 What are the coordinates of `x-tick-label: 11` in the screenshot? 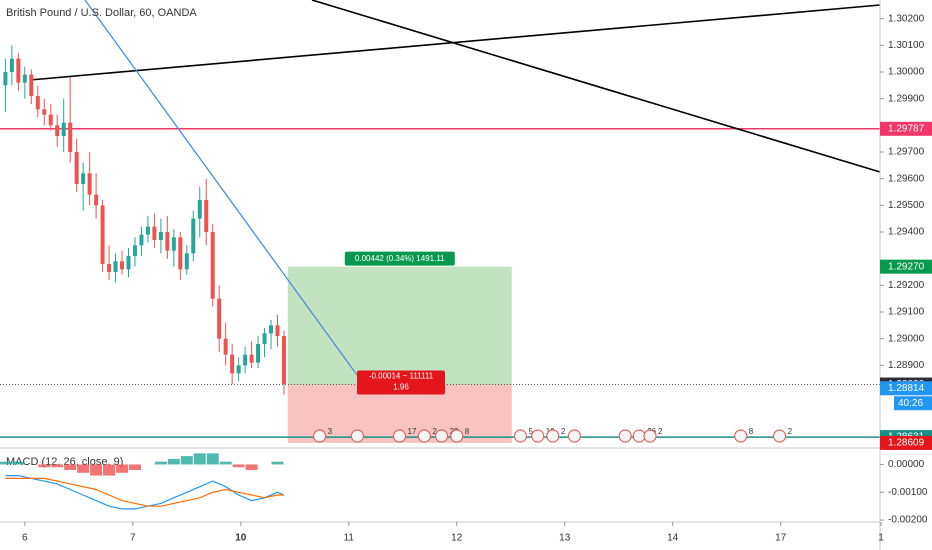 It's located at (349, 538).